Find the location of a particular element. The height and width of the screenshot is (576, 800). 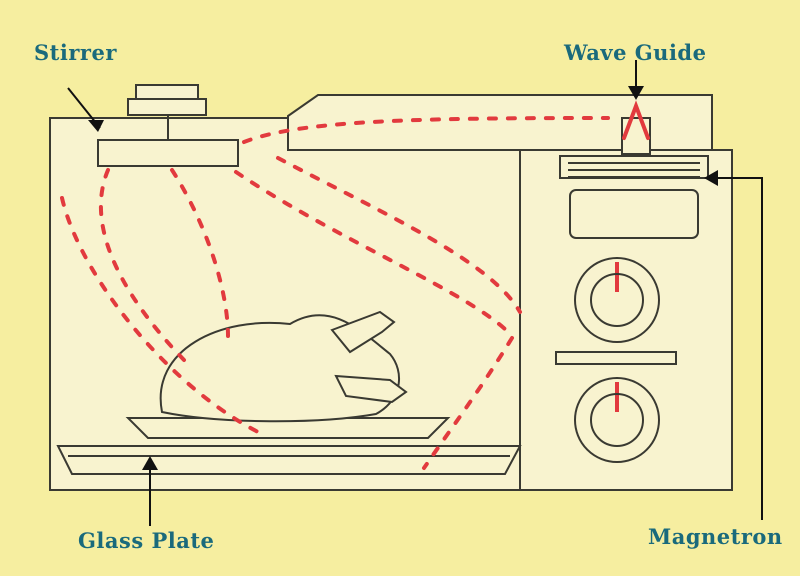

stirrer-icon is located at coordinates (168, 125).